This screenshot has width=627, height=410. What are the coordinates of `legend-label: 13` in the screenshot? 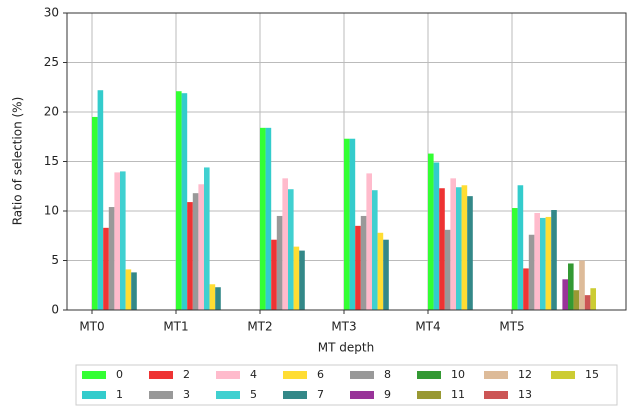 It's located at (525, 394).